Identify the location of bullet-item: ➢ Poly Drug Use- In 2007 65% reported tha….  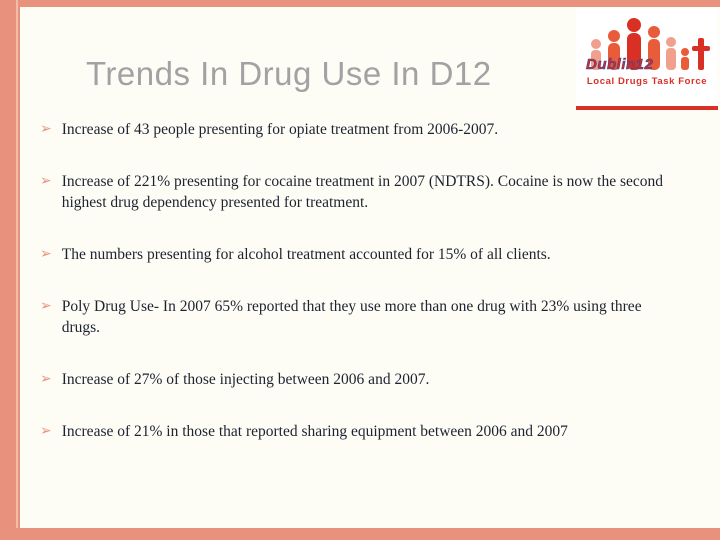
(367, 317).